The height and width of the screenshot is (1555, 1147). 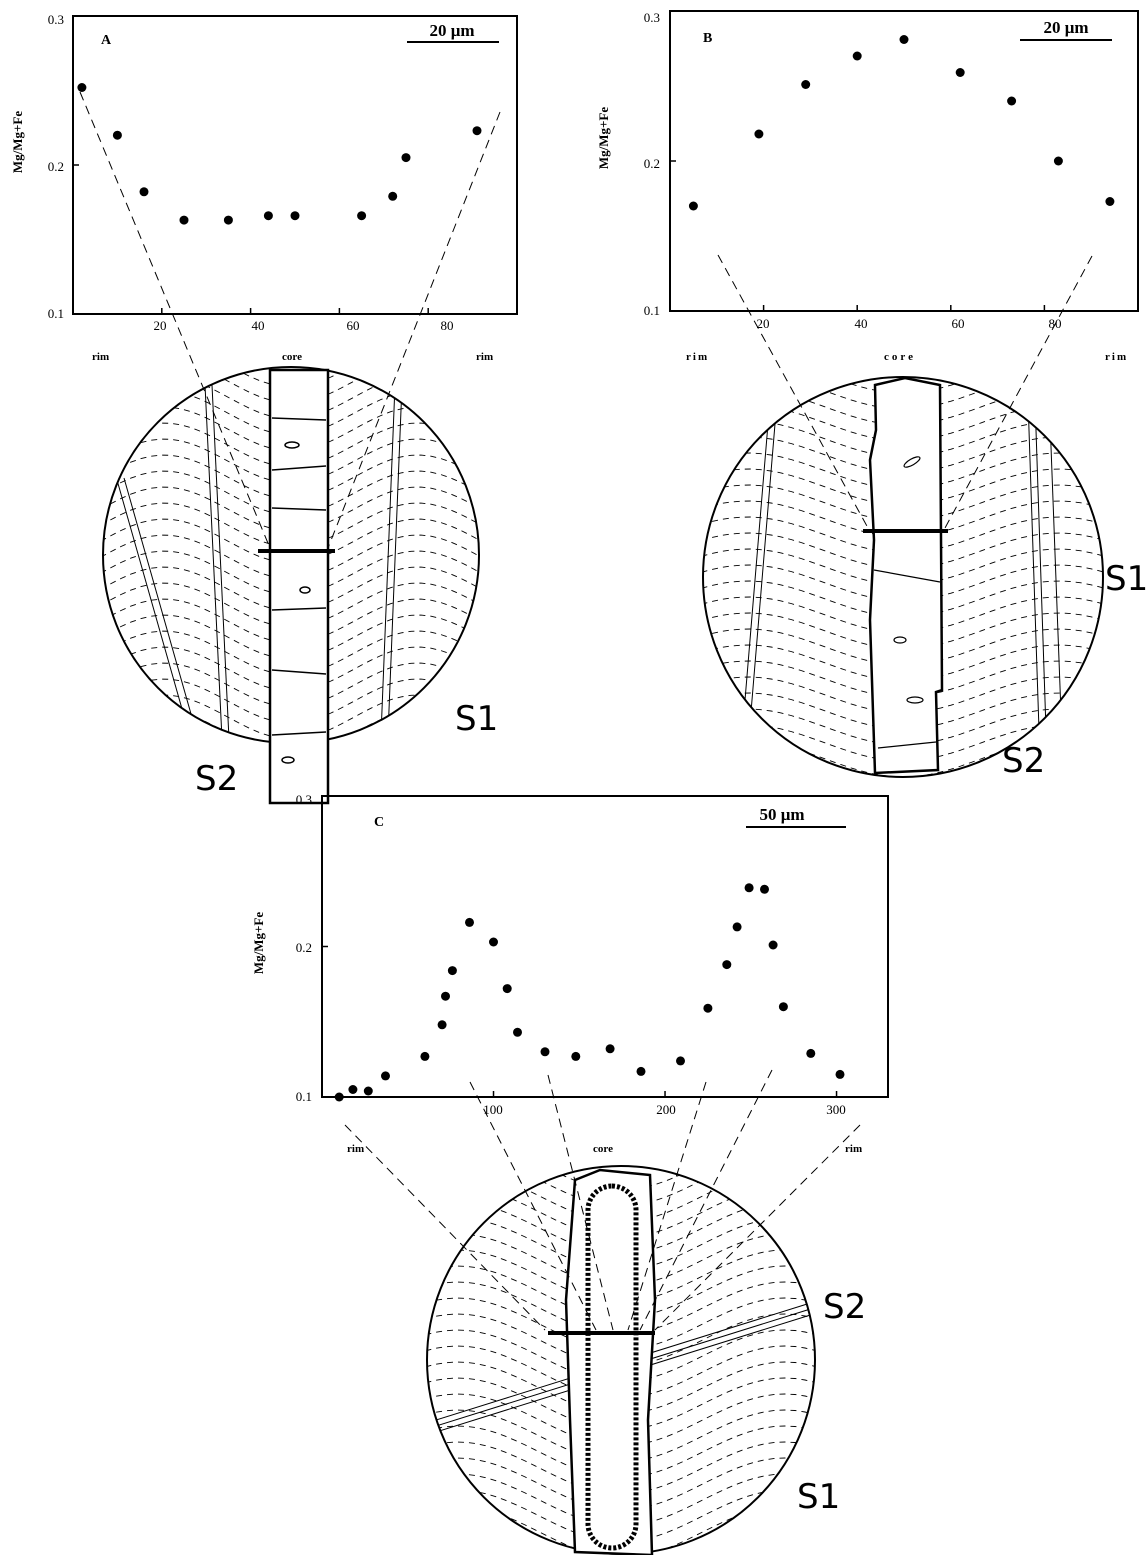 I want to click on panel-c-y-tick: 0.2, so click(x=304, y=947).